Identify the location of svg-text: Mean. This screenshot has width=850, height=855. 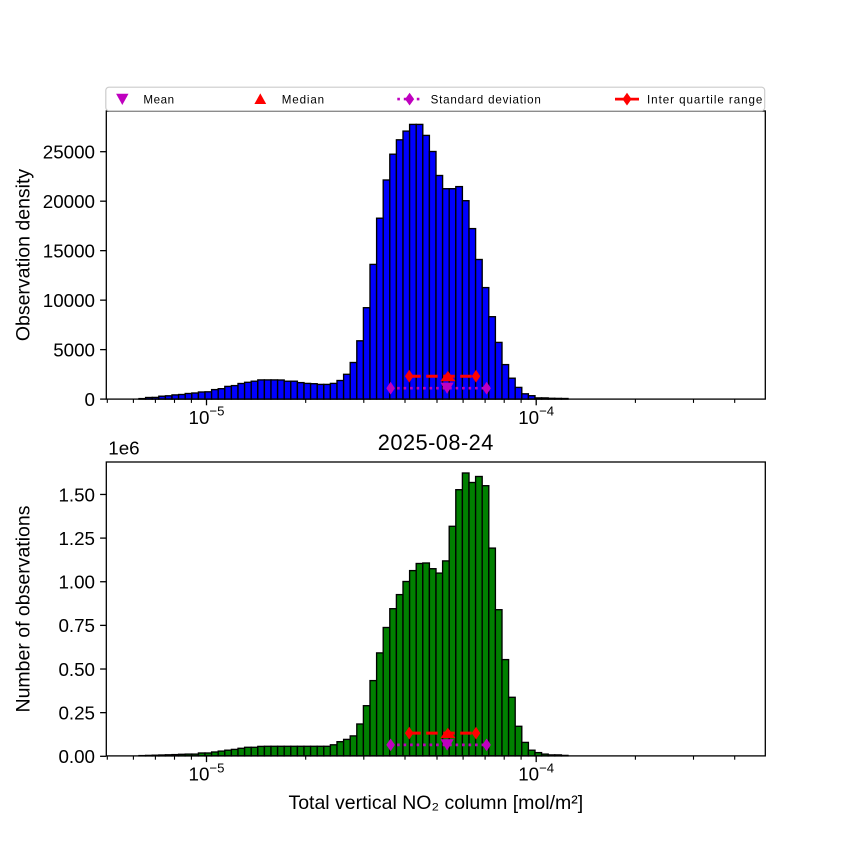
(158, 99).